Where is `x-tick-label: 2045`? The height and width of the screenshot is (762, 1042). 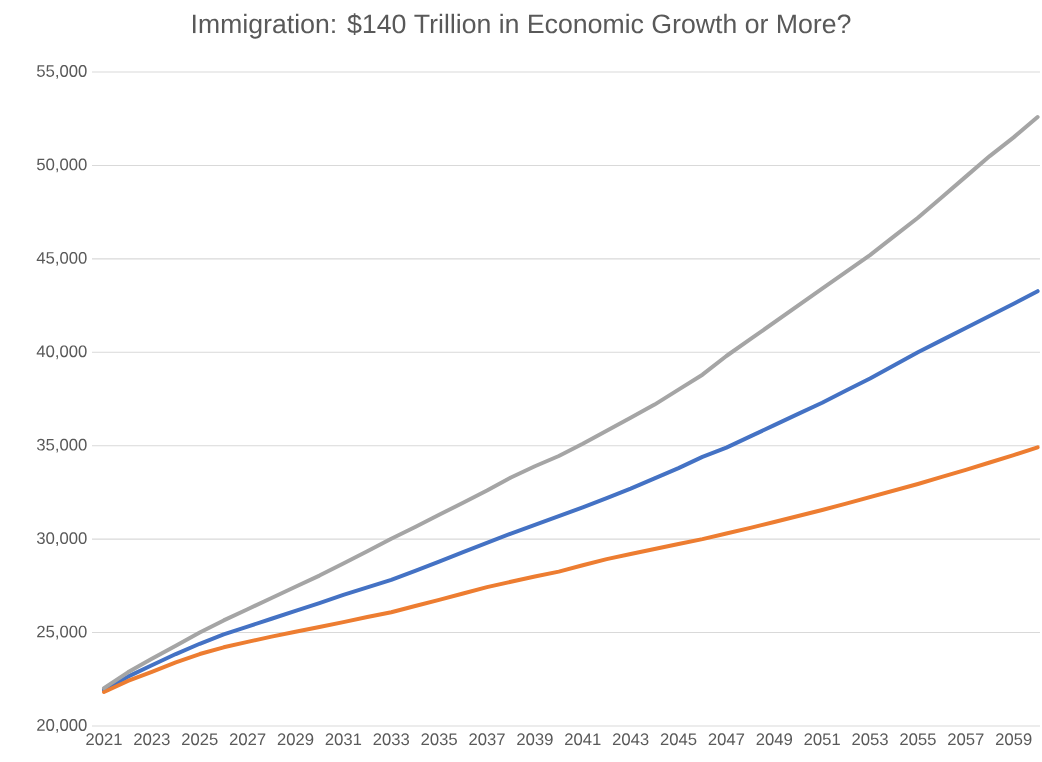
x-tick-label: 2045 is located at coordinates (678, 739).